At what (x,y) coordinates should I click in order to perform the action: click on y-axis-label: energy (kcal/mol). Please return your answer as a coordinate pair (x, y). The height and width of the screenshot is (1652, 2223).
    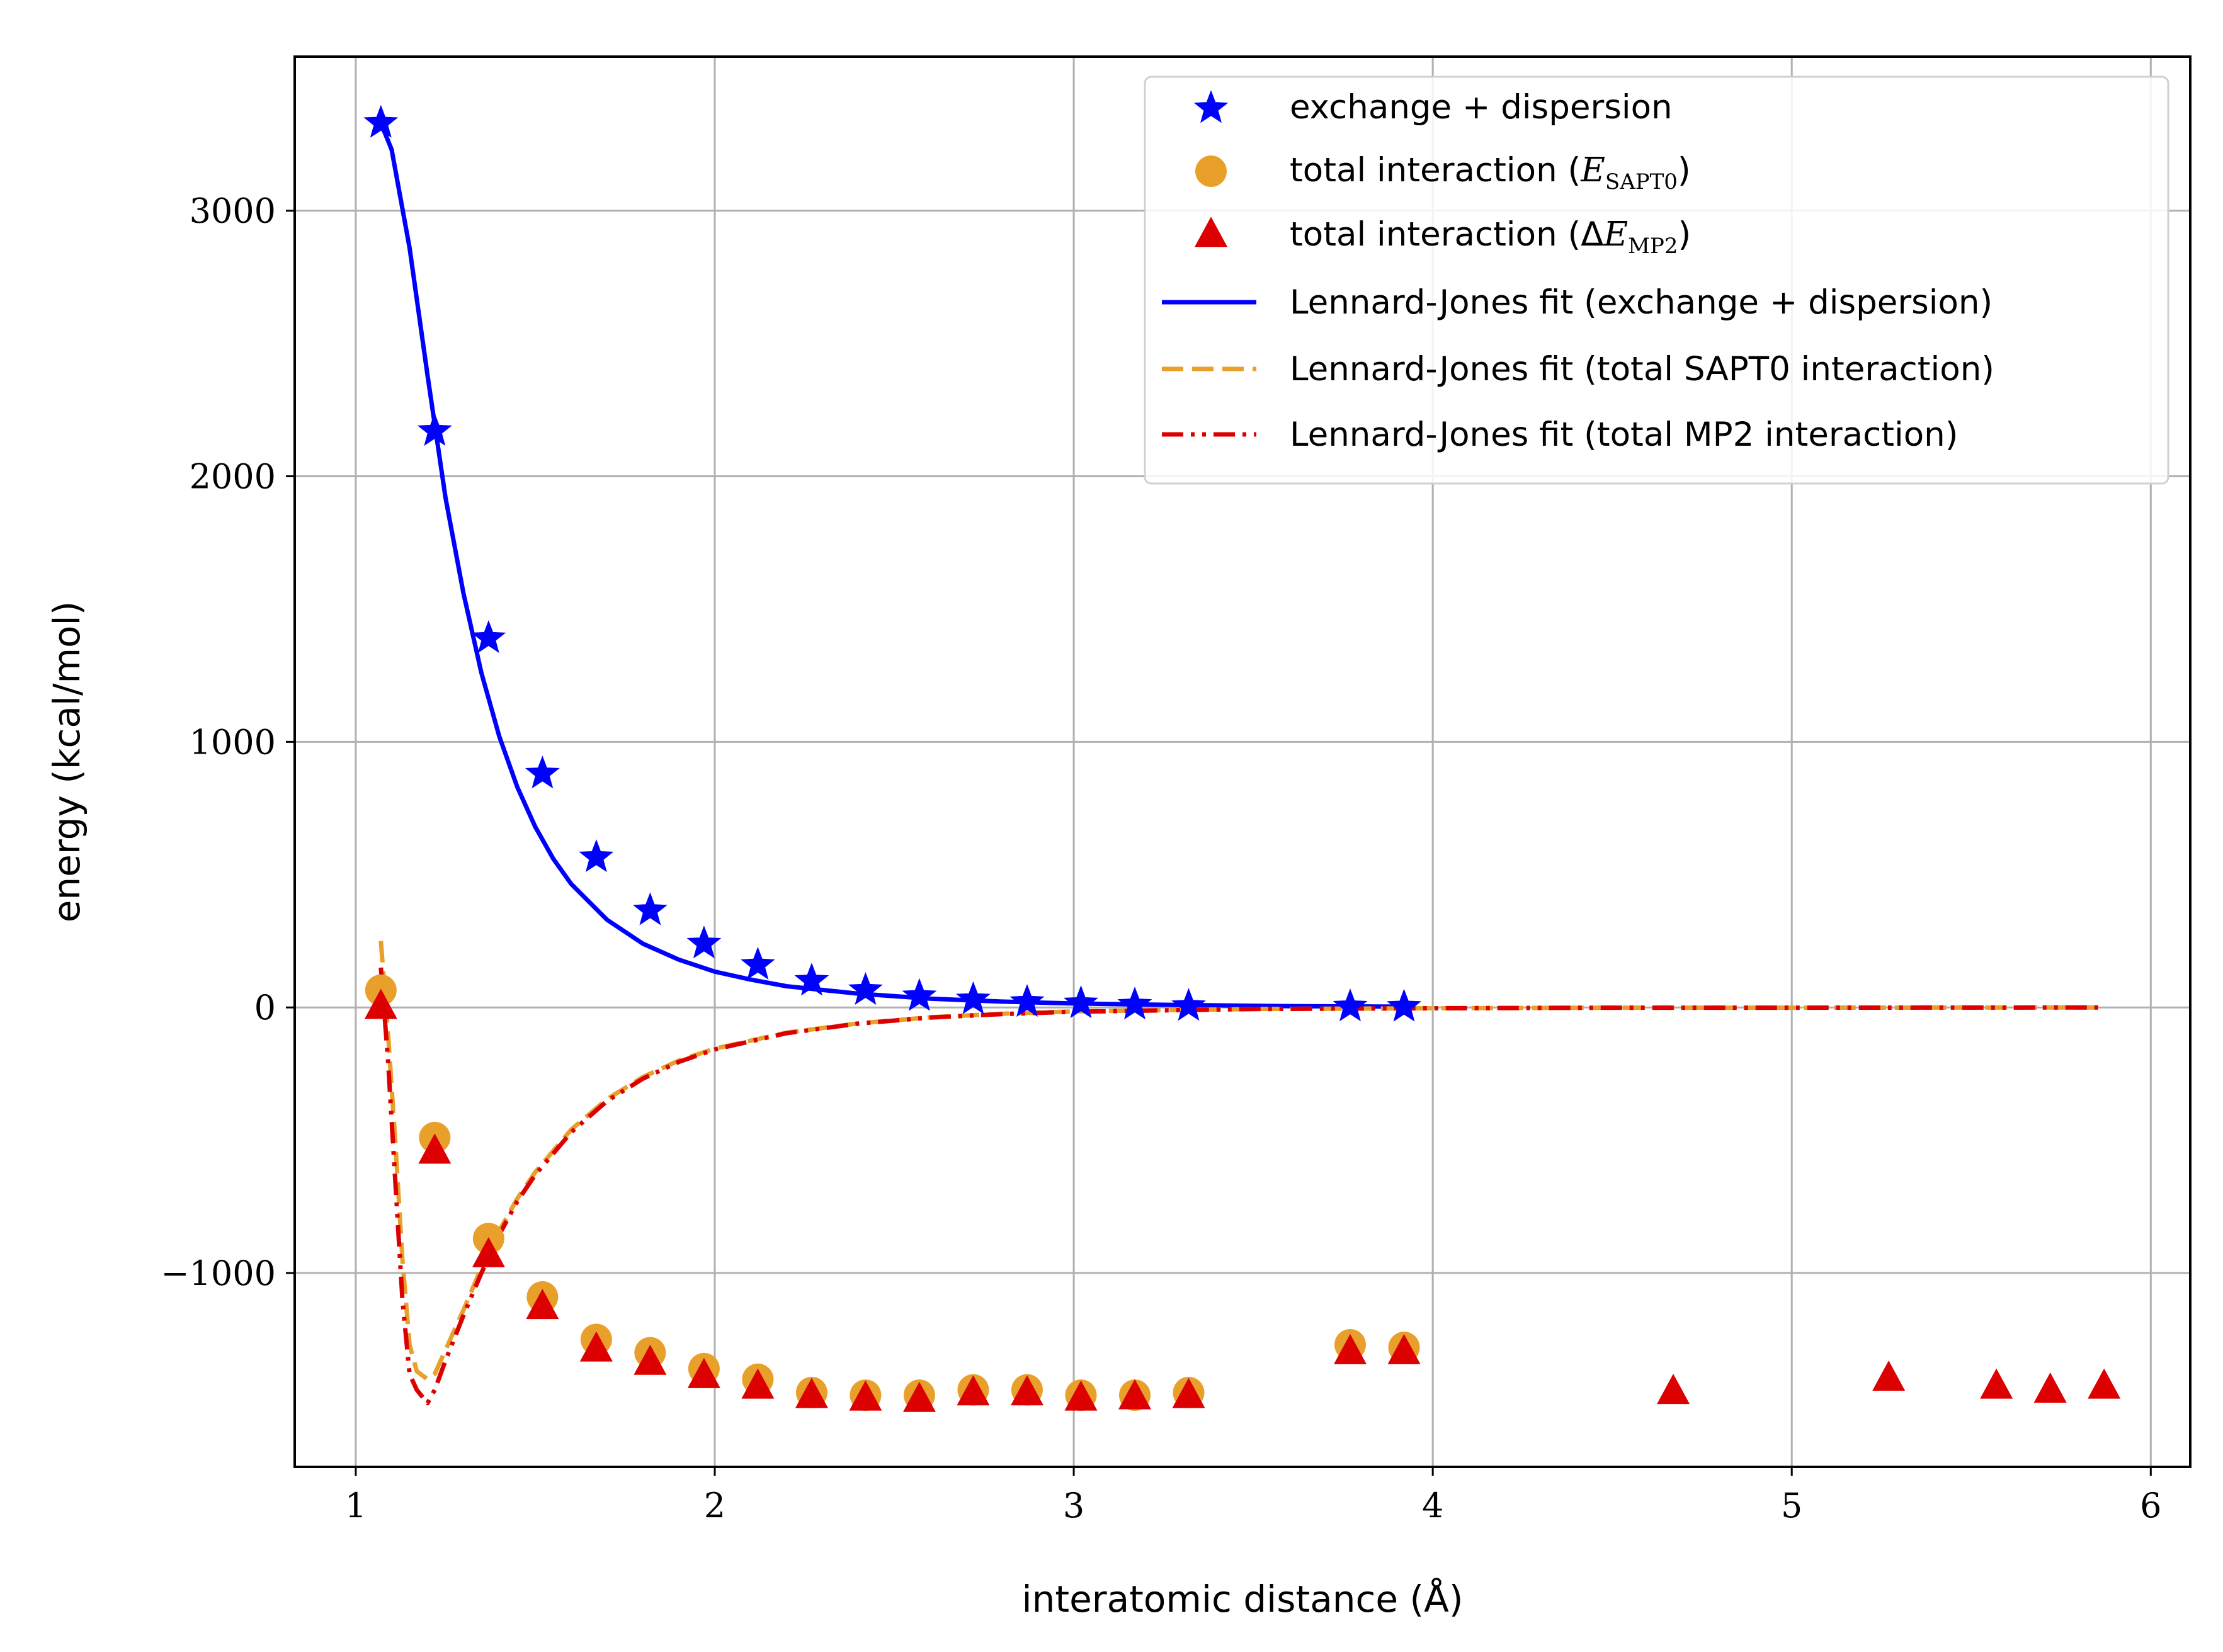
    Looking at the image, I should click on (66, 762).